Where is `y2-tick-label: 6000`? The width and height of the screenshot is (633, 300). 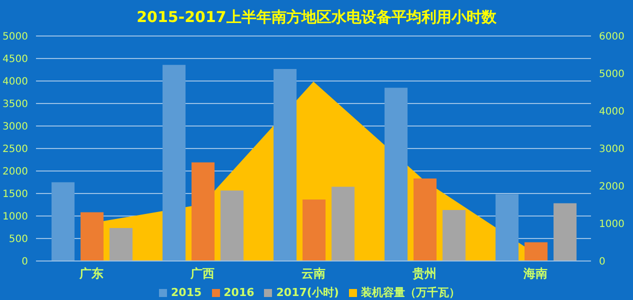
y2-tick-label: 6000 is located at coordinates (611, 37).